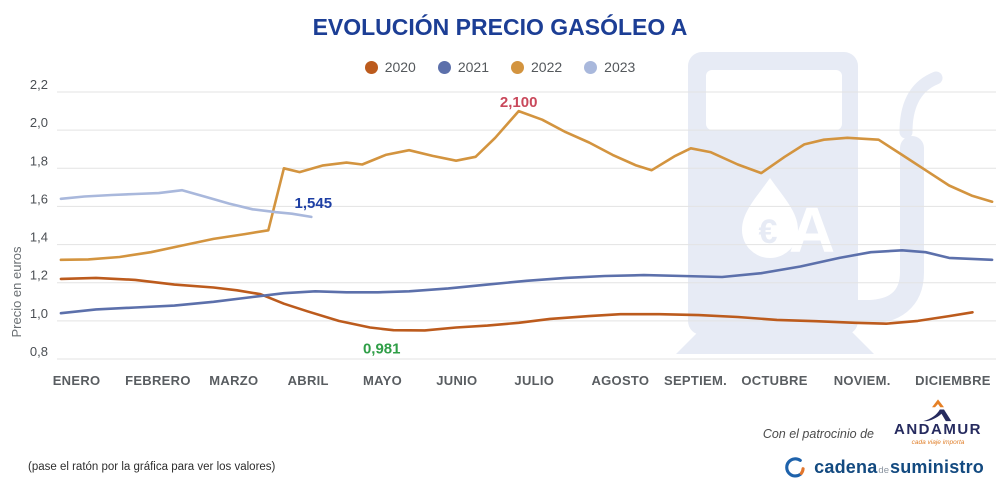 Image resolution: width=1000 pixels, height=500 pixels. Describe the element at coordinates (39, 198) in the screenshot. I see `y-tick-label: 1,6` at that location.